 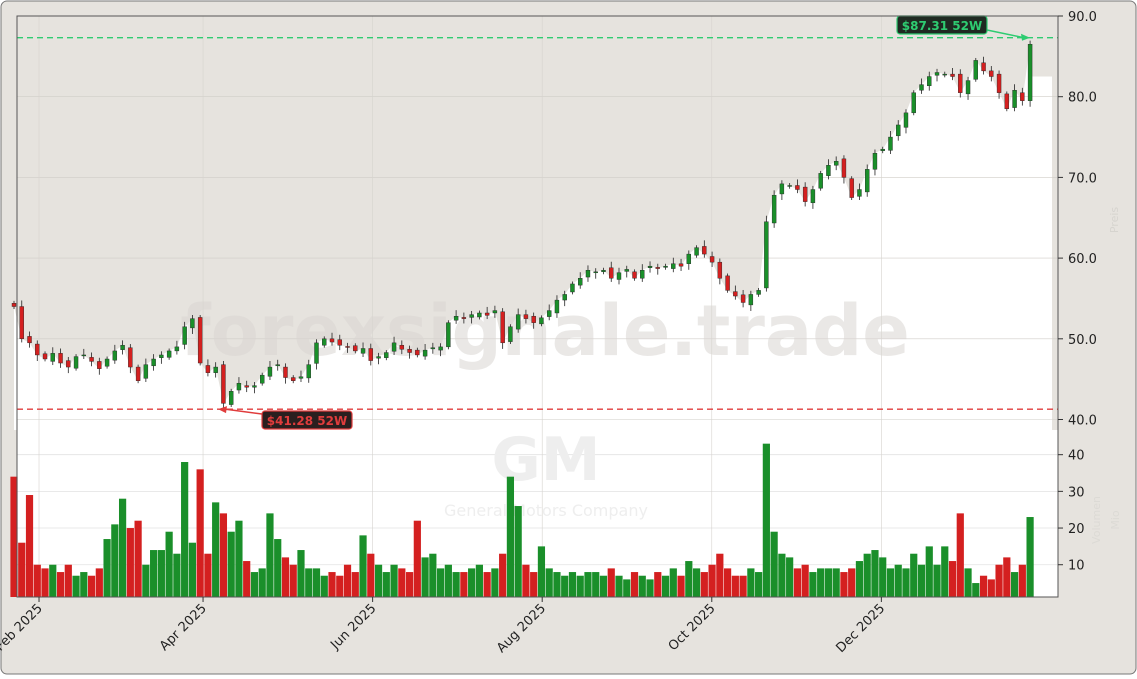 What do you see at coordinates (1076, 529) in the screenshot?
I see `volume-tick-label: 20` at bounding box center [1076, 529].